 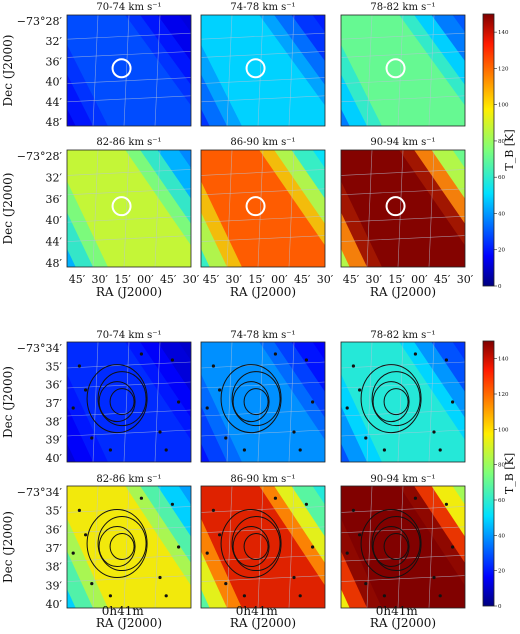 I want to click on y-tick-label: 35′, so click(x=54, y=511).